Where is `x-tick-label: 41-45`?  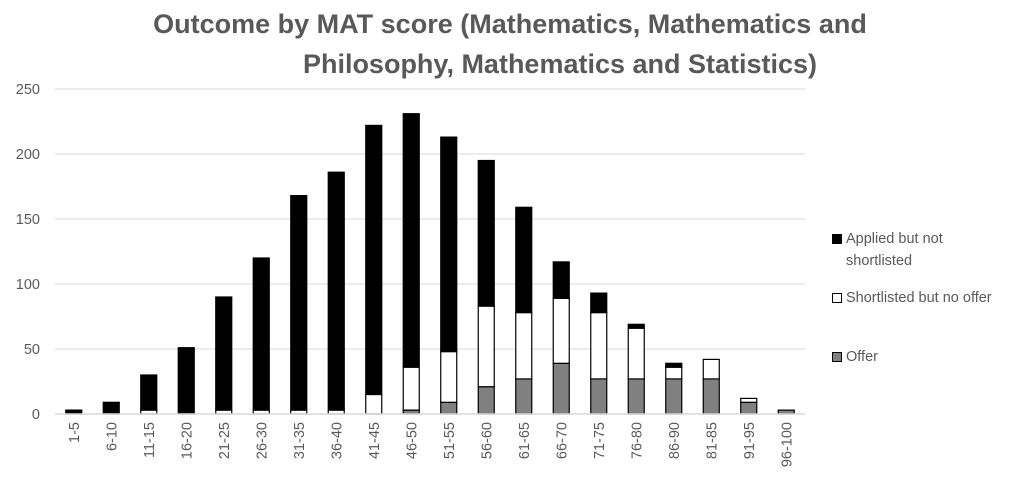 x-tick-label: 41-45 is located at coordinates (375, 440).